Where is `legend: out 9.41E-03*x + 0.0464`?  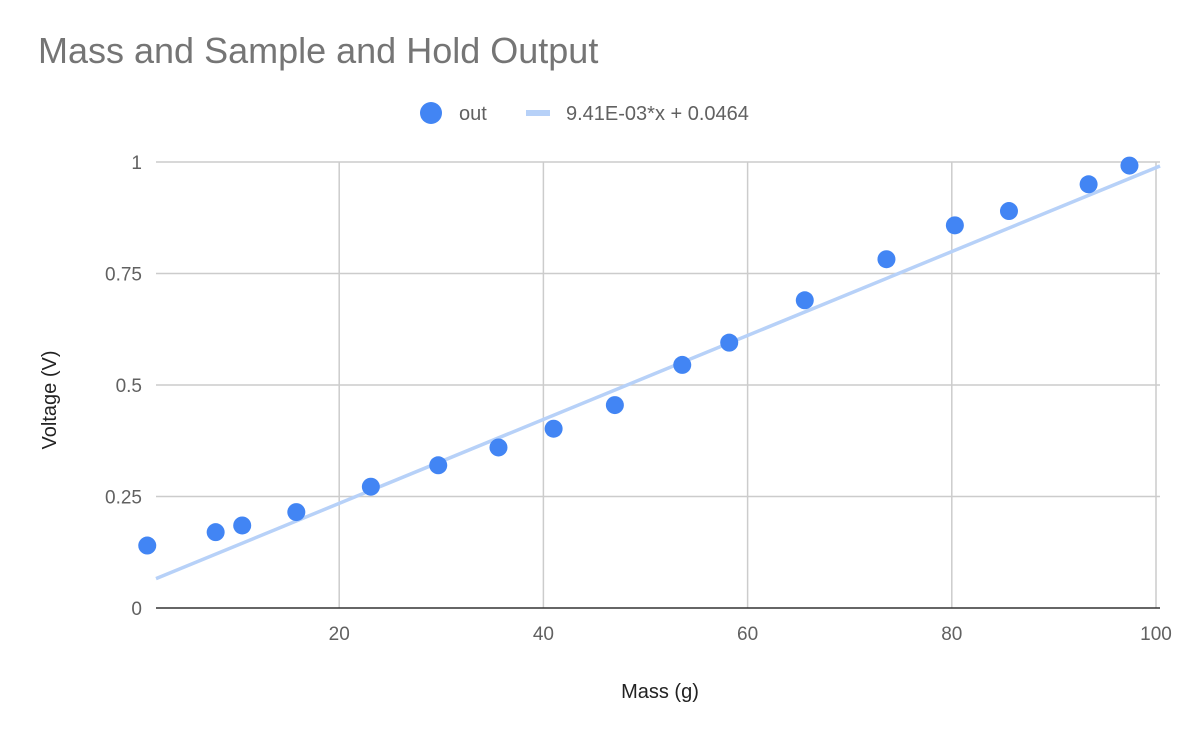
legend: out 9.41E-03*x + 0.0464 is located at coordinates (584, 113).